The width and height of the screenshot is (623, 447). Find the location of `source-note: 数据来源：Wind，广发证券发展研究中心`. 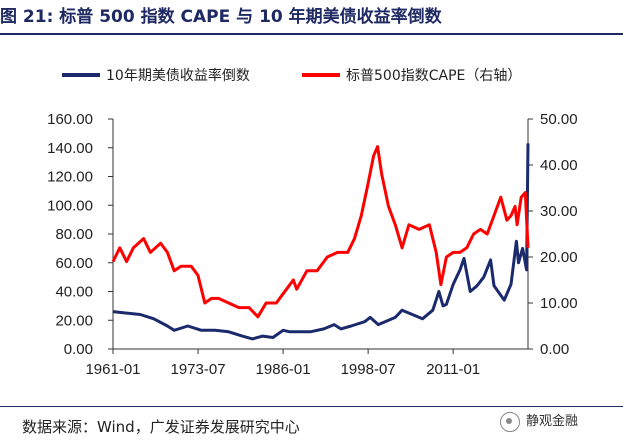

source-note: 数据来源：Wind，广发证券发展研究中心 is located at coordinates (161, 427).